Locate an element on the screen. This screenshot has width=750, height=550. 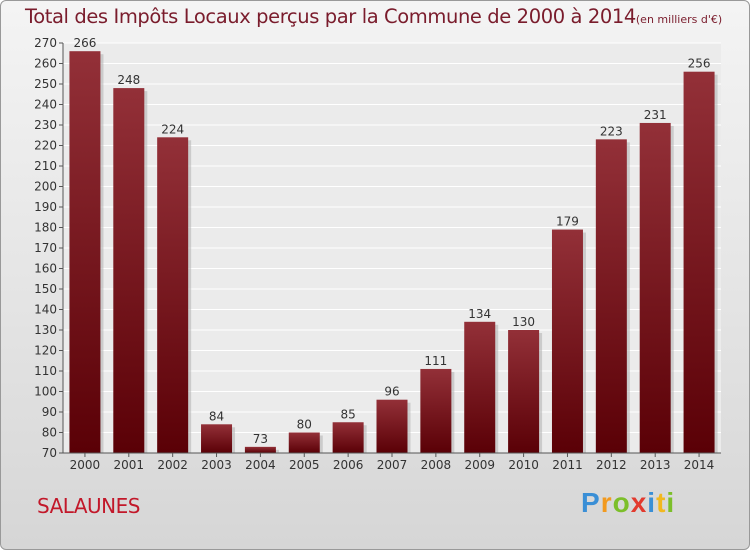
brand-letter: r is located at coordinates (606, 502).